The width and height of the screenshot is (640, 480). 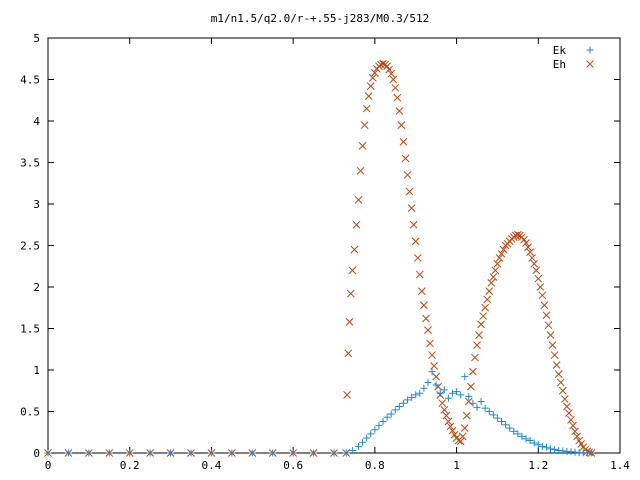 What do you see at coordinates (30, 80) in the screenshot?
I see `y-tick-label: 4.5` at bounding box center [30, 80].